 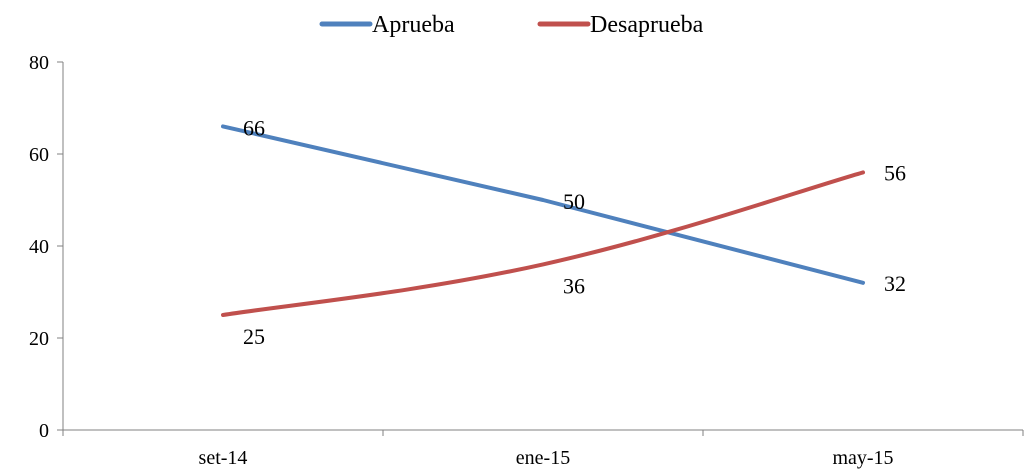 I want to click on legend-label-desaprueba: Desaprueba, so click(x=647, y=25).